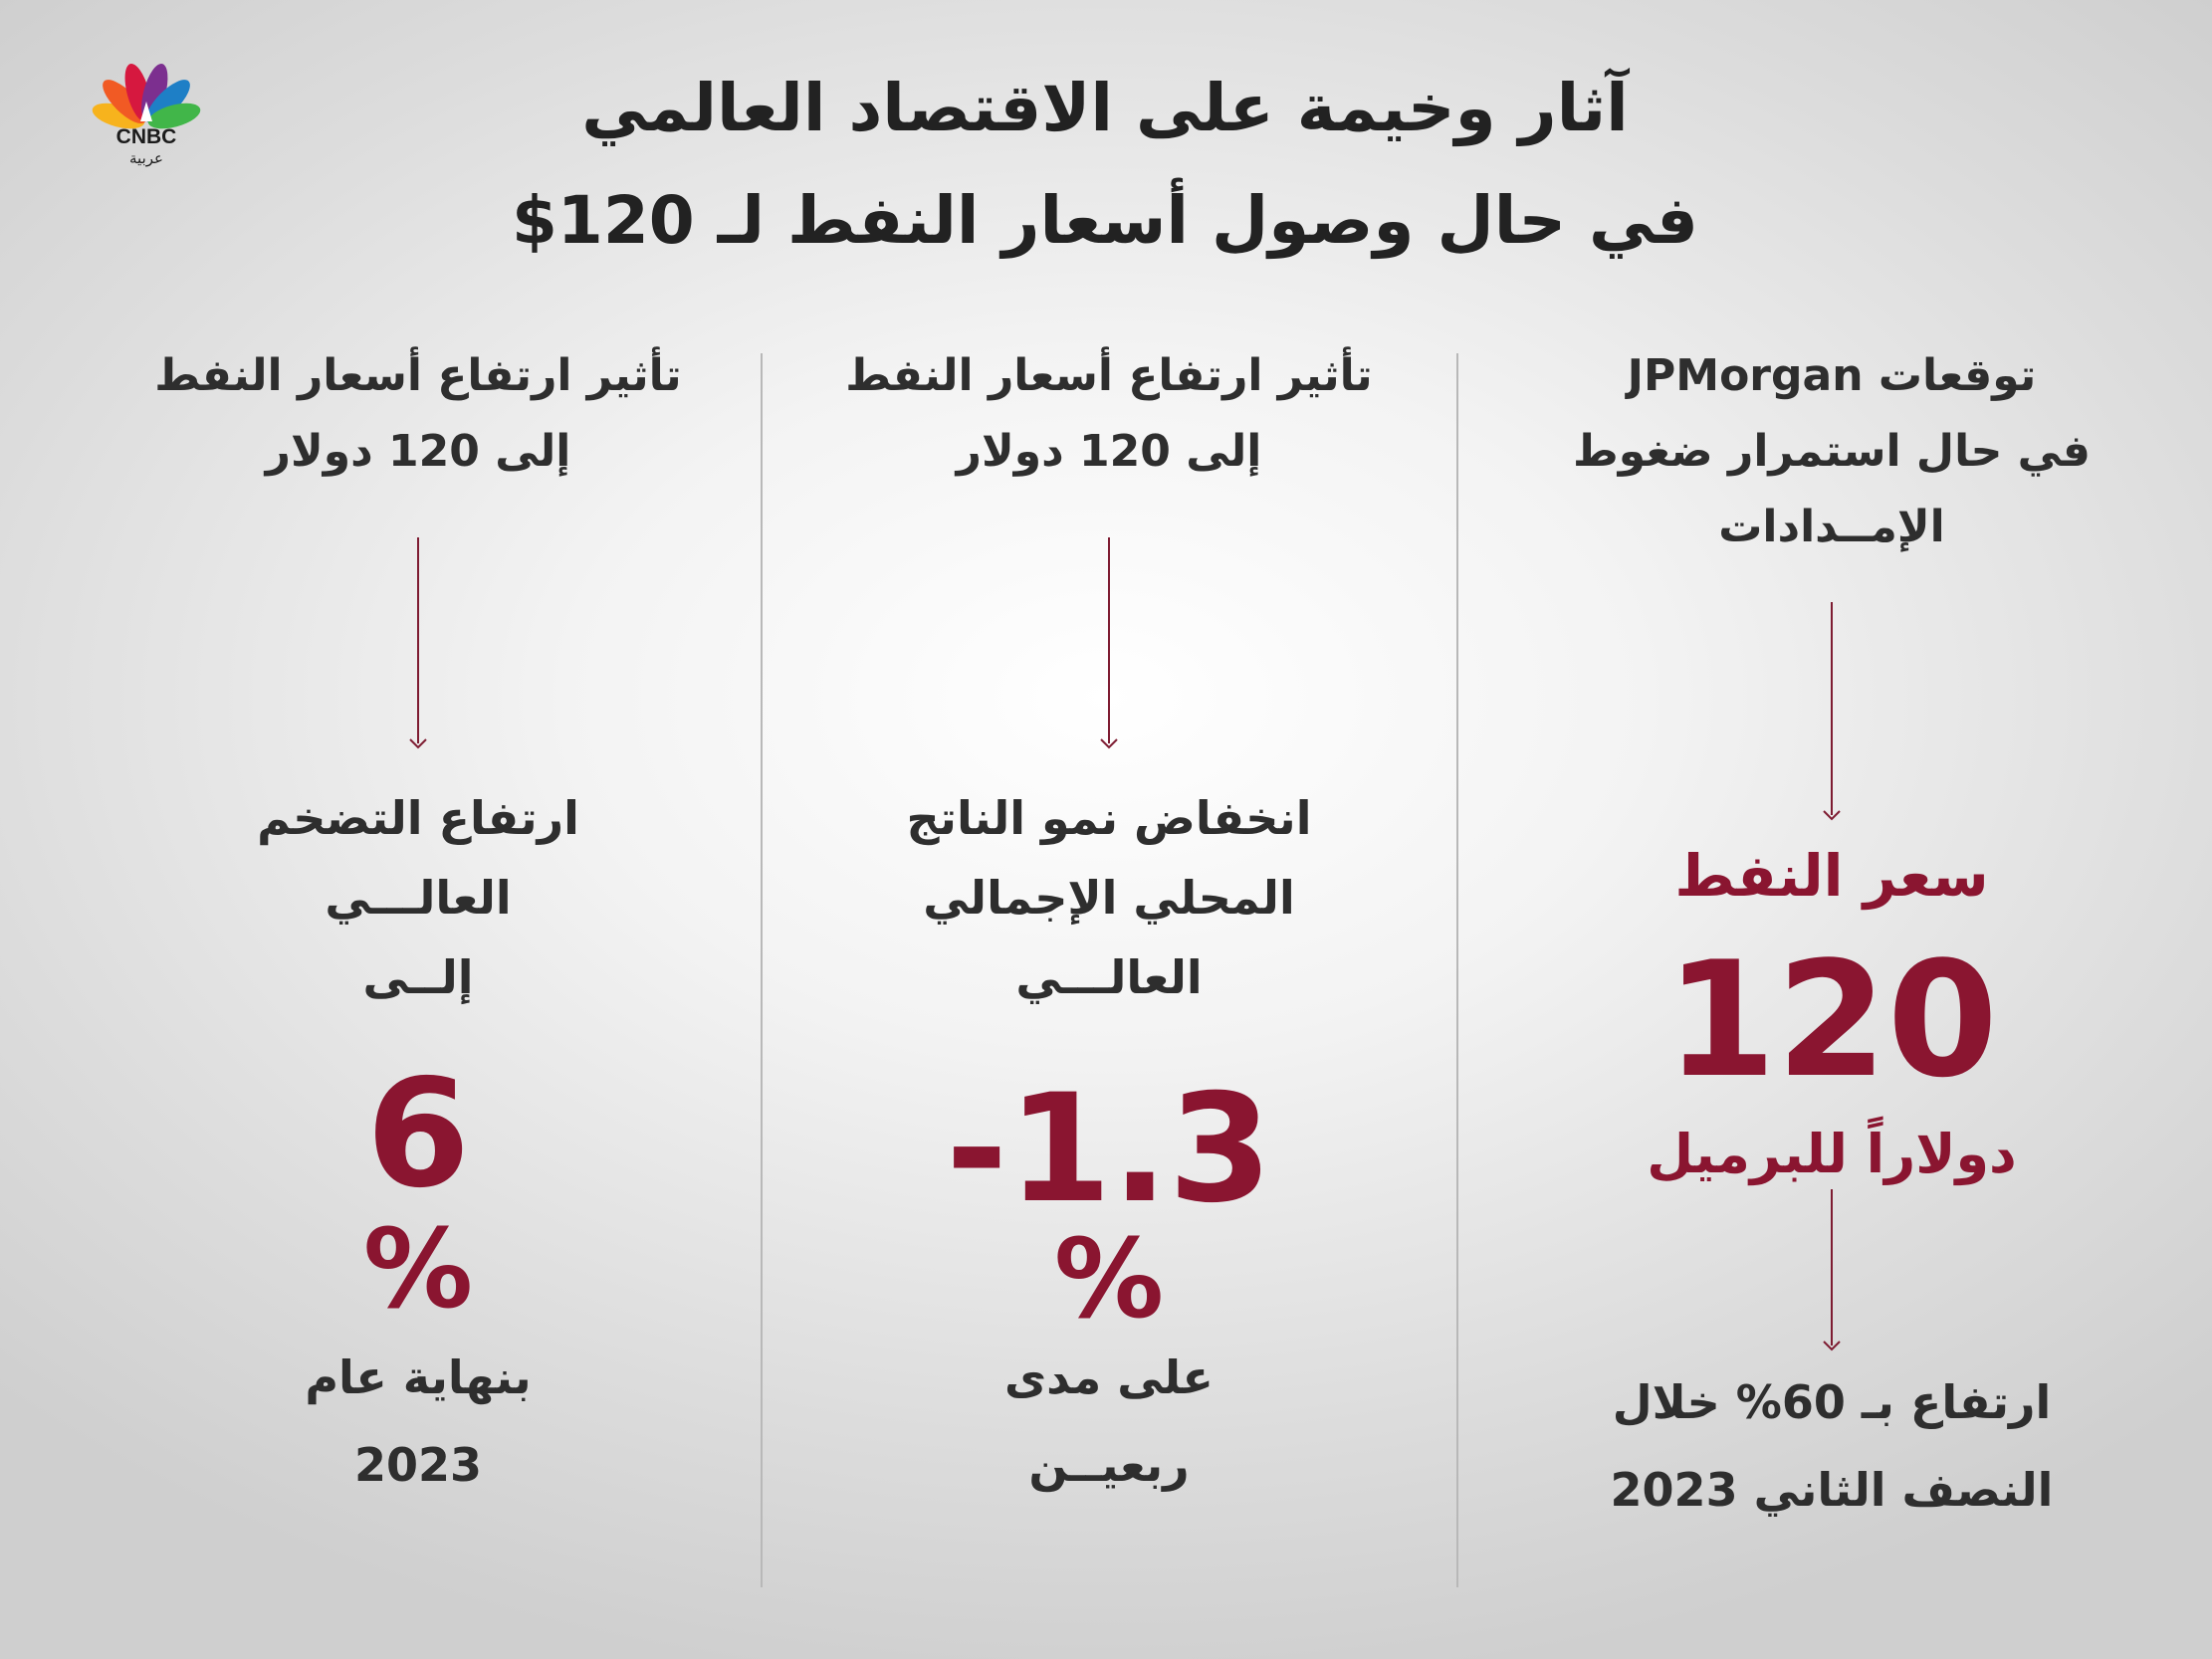  I want to click on effect-text: ارتفاع التضخم العالـــي إلــى, so click(418, 897).